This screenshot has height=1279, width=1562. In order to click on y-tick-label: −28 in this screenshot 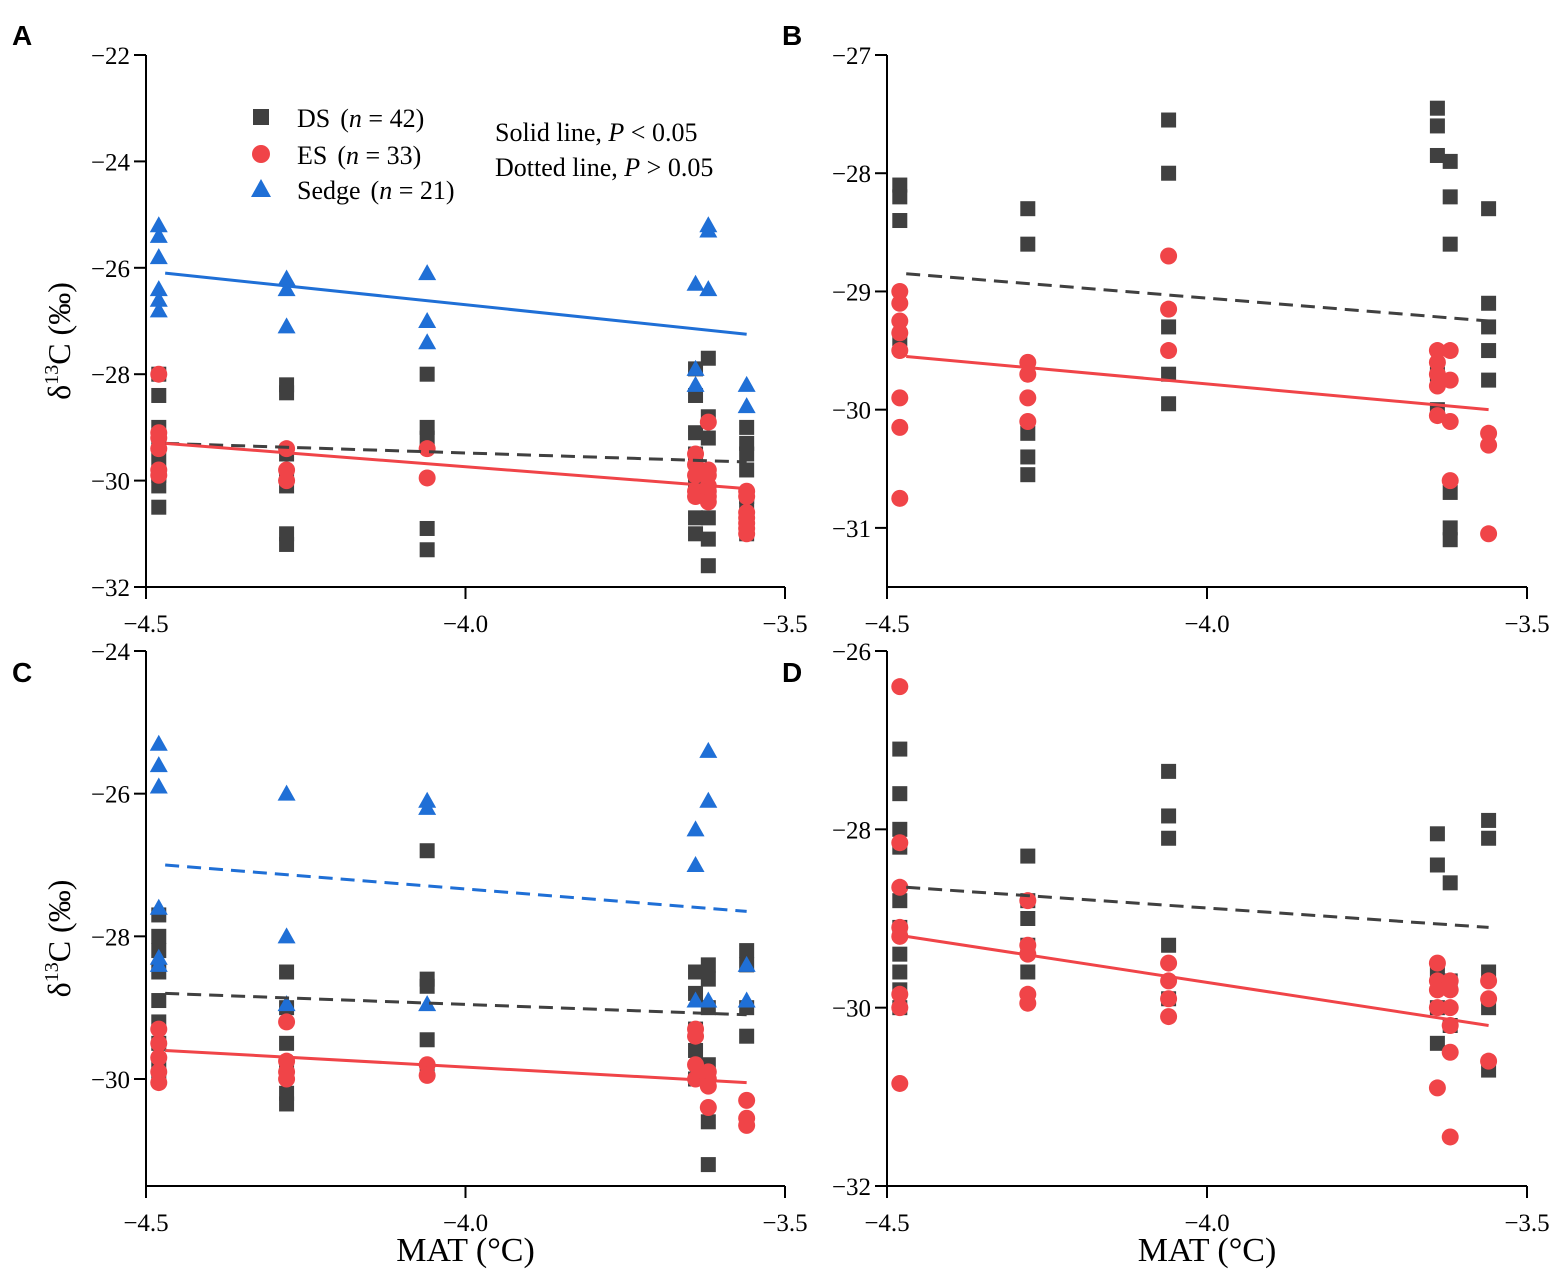, I will do `click(851, 830)`.